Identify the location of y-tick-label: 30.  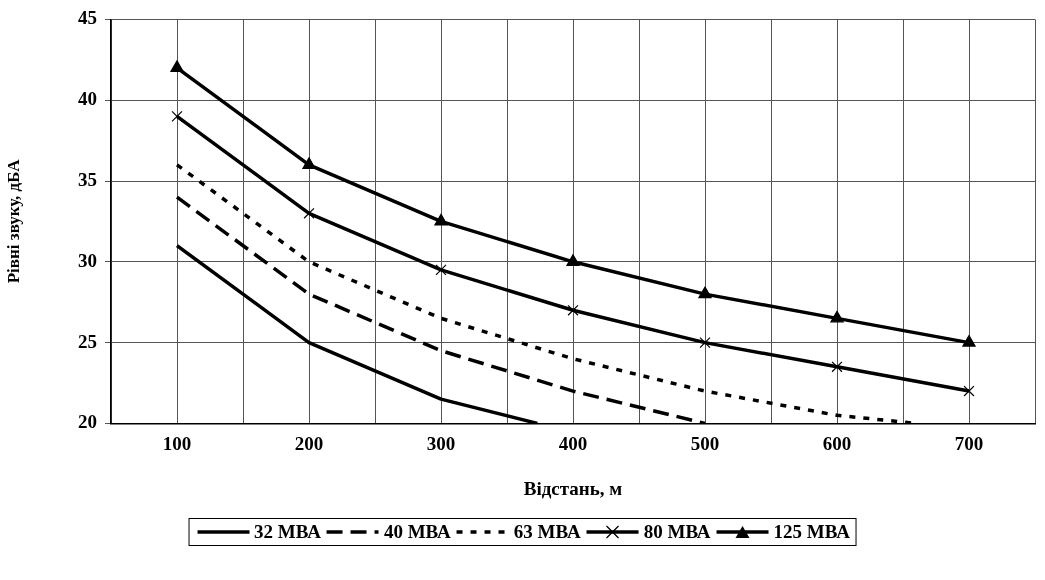
(87, 260).